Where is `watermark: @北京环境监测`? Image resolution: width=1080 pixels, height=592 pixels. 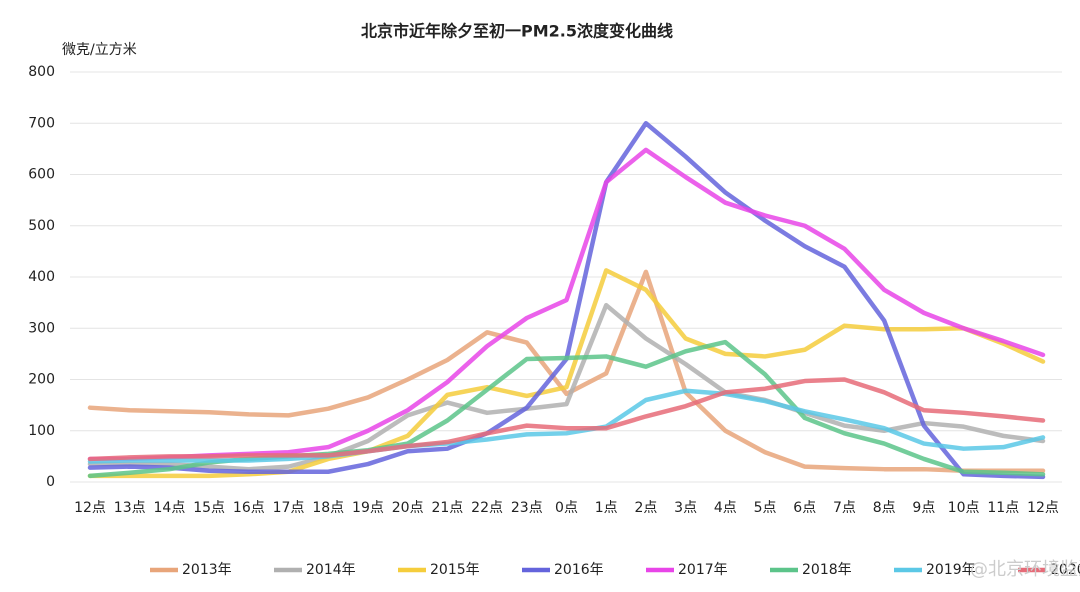
watermark: @北京环境监测 is located at coordinates (1025, 569).